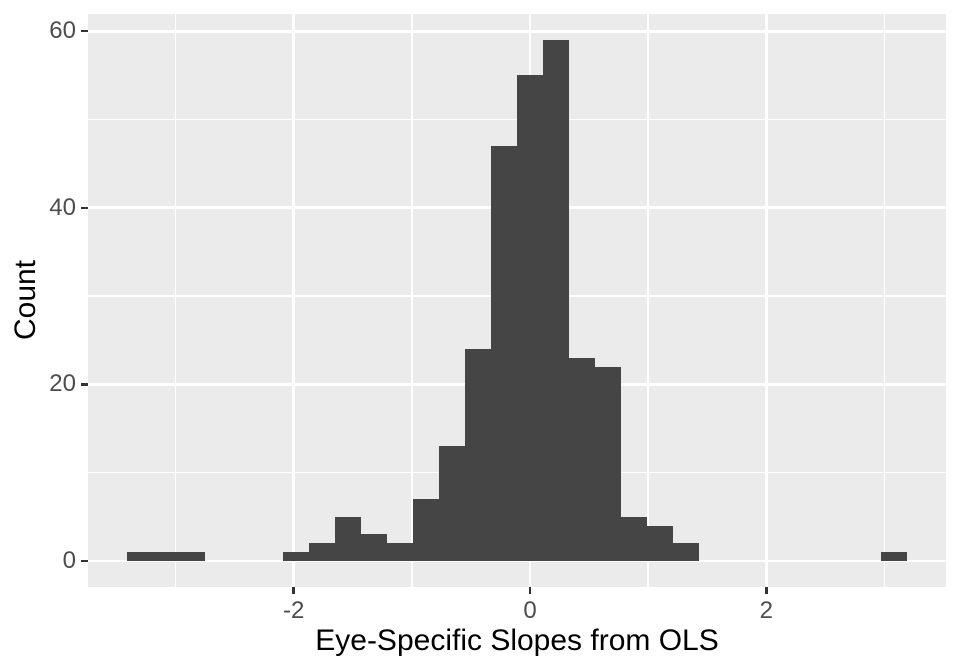 This screenshot has width=960, height=672. I want to click on y-tick-label: 20, so click(62, 384).